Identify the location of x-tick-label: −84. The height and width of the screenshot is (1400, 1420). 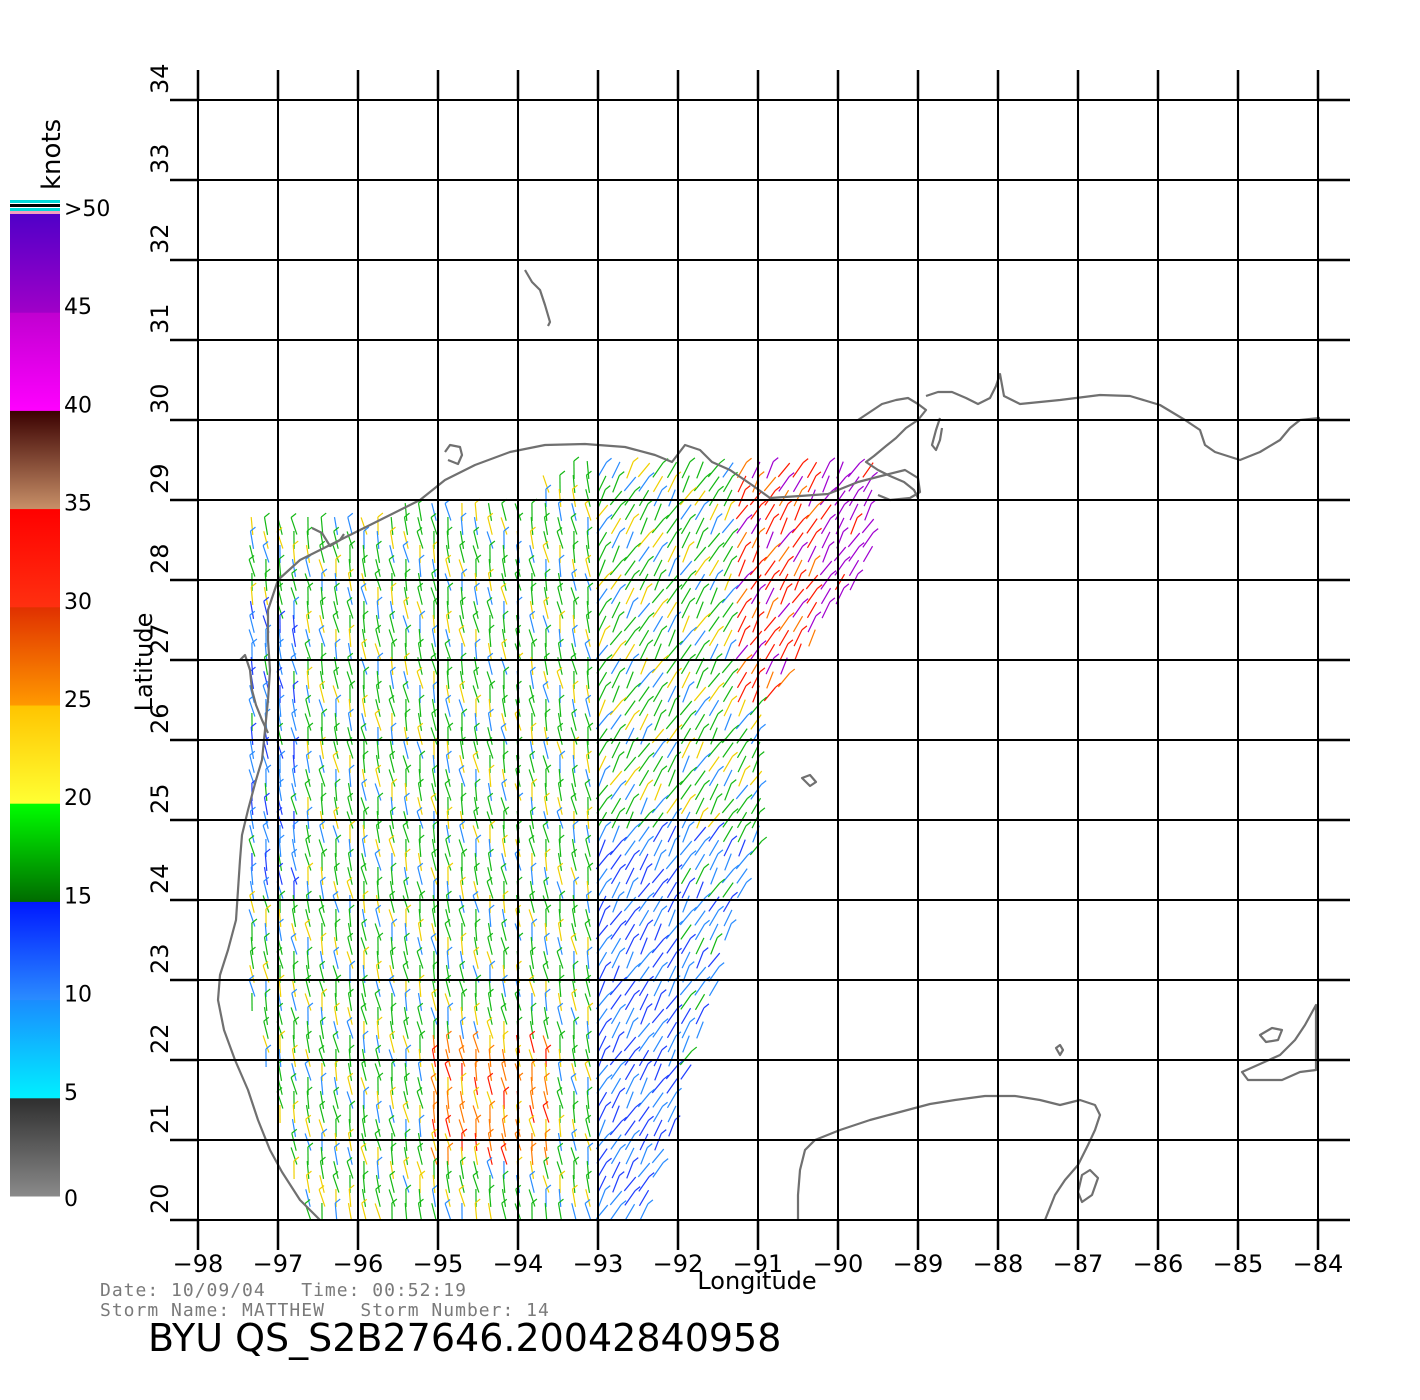
(1318, 1264).